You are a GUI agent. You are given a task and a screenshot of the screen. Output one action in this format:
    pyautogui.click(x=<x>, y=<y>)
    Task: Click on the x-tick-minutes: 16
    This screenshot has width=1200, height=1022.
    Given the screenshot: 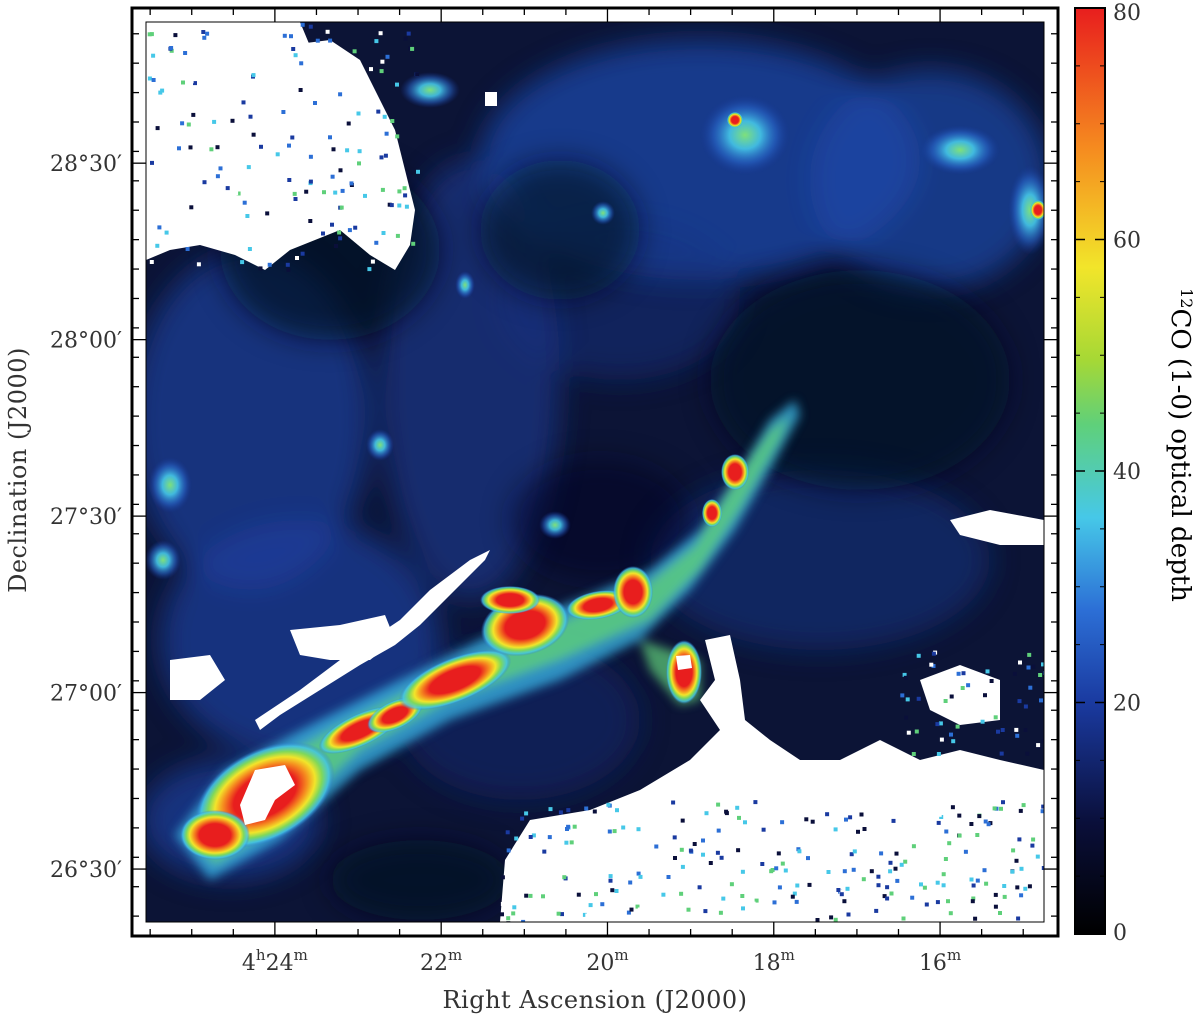 What is the action you would take?
    pyautogui.click(x=933, y=963)
    